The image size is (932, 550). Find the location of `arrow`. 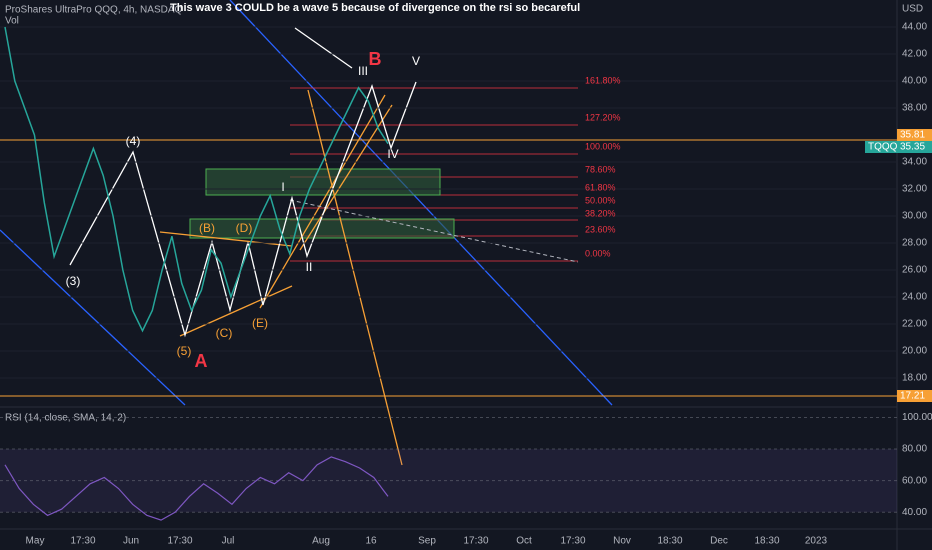

arrow is located at coordinates (323, 48).